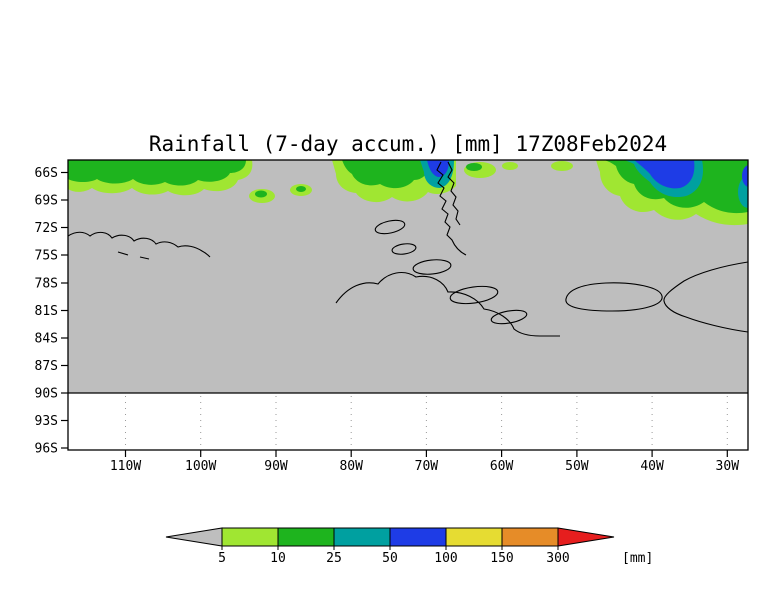 The height and width of the screenshot is (612, 784). What do you see at coordinates (426, 453) in the screenshot?
I see `lon-ticks` at bounding box center [426, 453].